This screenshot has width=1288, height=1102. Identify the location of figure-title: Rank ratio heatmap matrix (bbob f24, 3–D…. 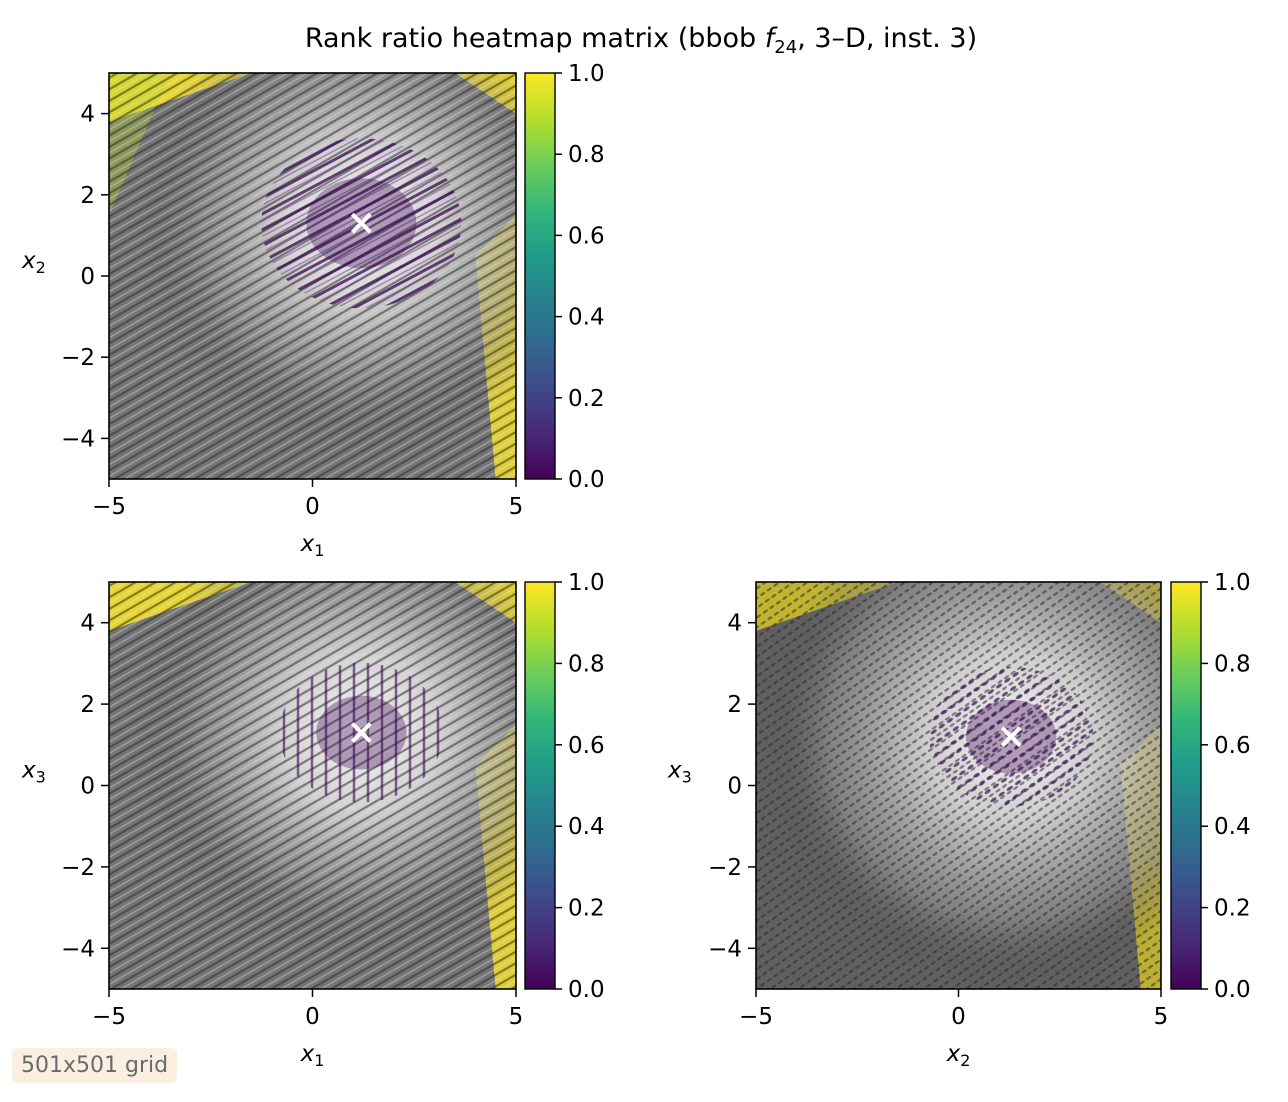
(641, 40).